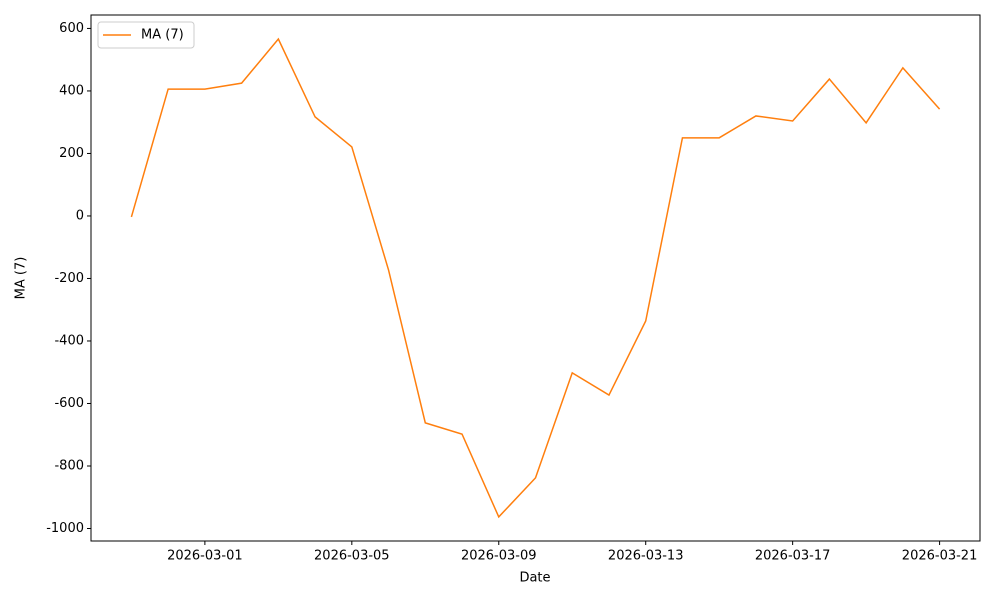 The width and height of the screenshot is (1000, 600). I want to click on x-tick-label: 2026-03-17, so click(793, 556).